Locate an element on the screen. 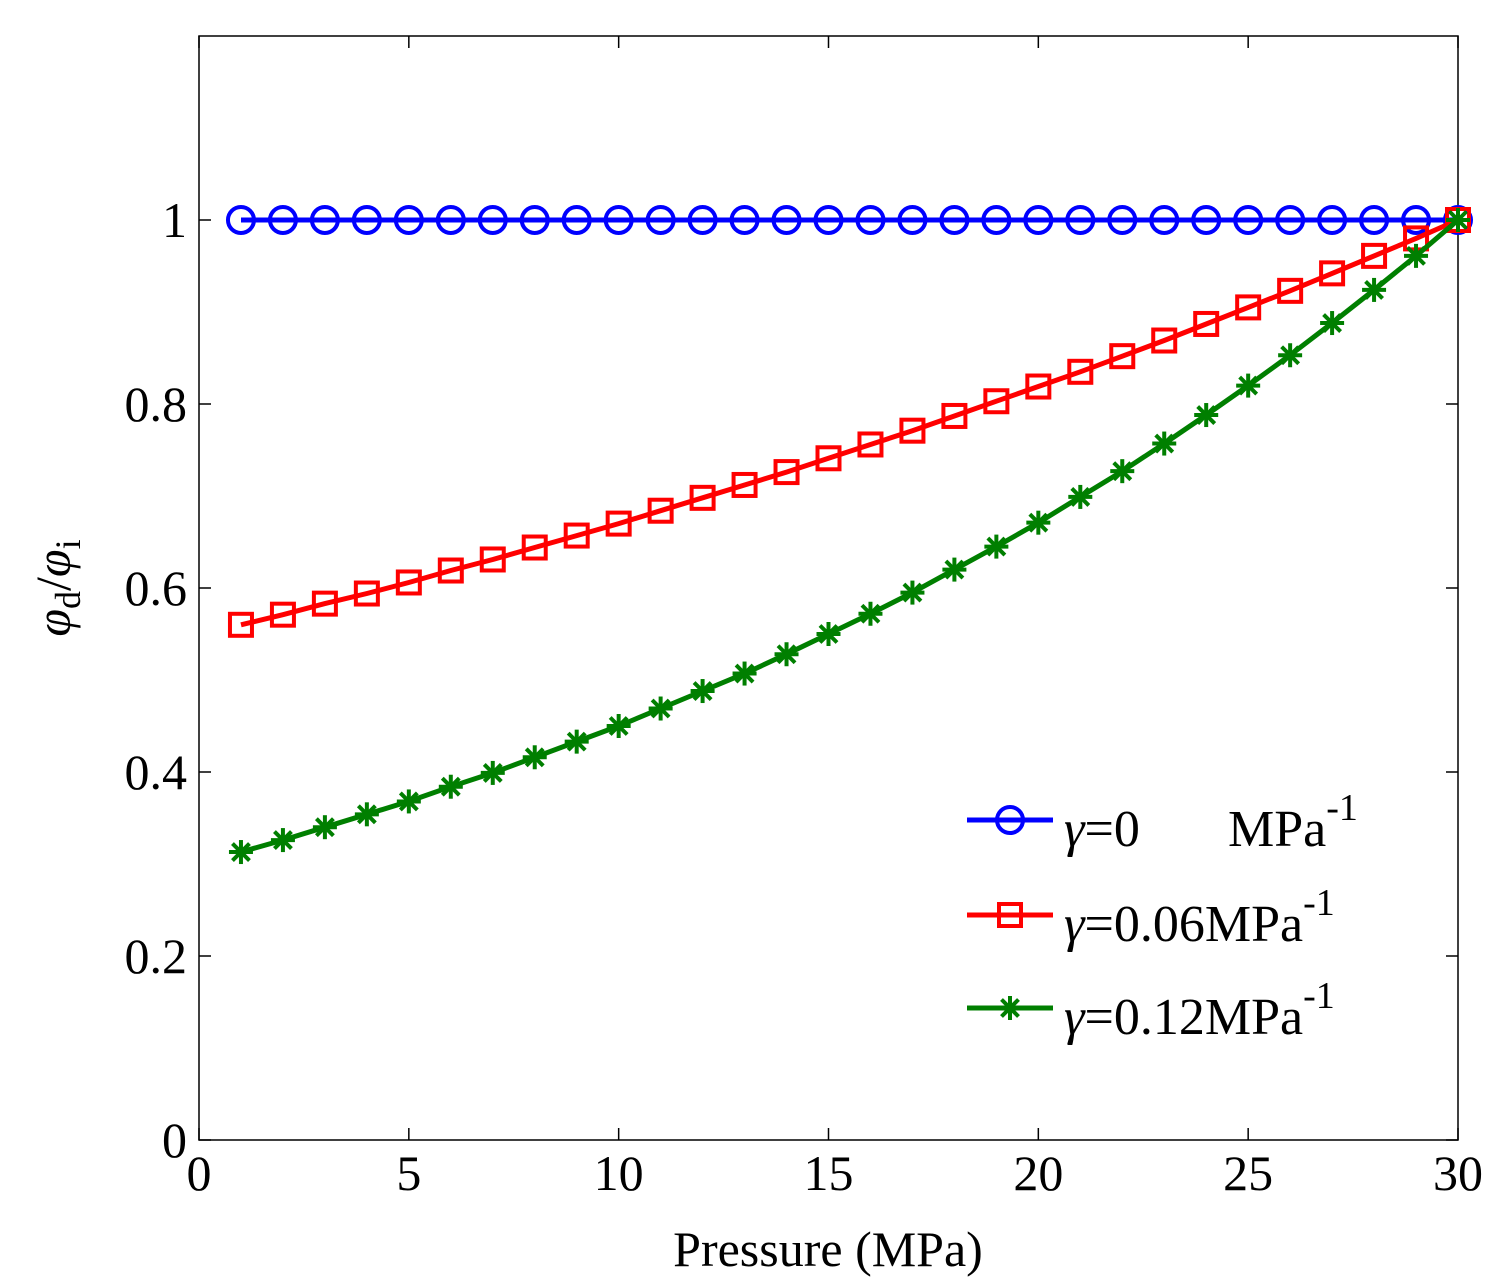  legend-unit-0: MPa is located at coordinates (1277, 829).